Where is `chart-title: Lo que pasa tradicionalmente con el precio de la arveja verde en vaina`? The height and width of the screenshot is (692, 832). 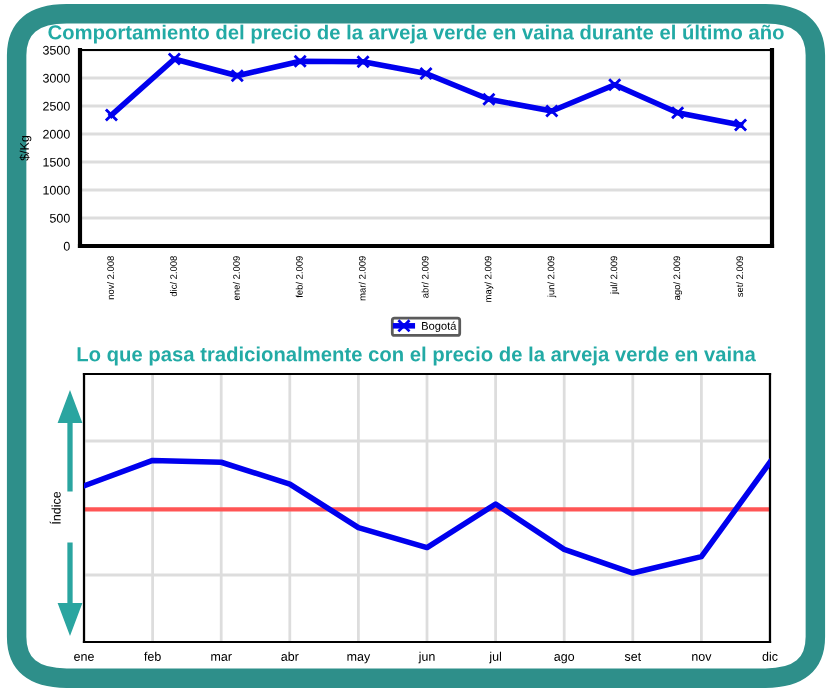
chart-title: Lo que pasa tradicionalmente con el precio de la arveja verde en vaina is located at coordinates (416, 356).